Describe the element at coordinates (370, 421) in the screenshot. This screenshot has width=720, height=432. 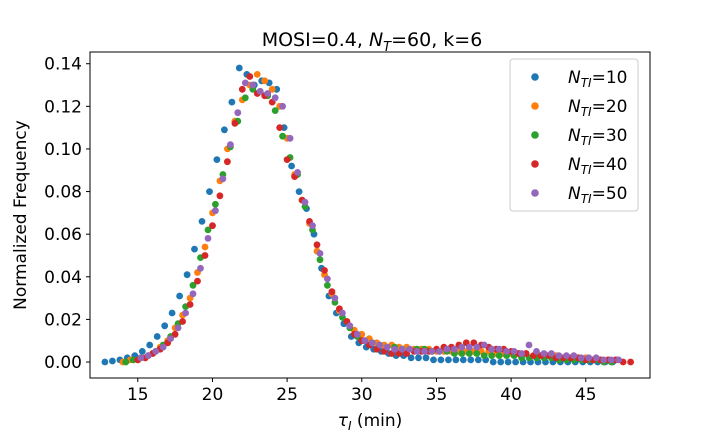
I see `x-axis-label: τI (min)` at that location.